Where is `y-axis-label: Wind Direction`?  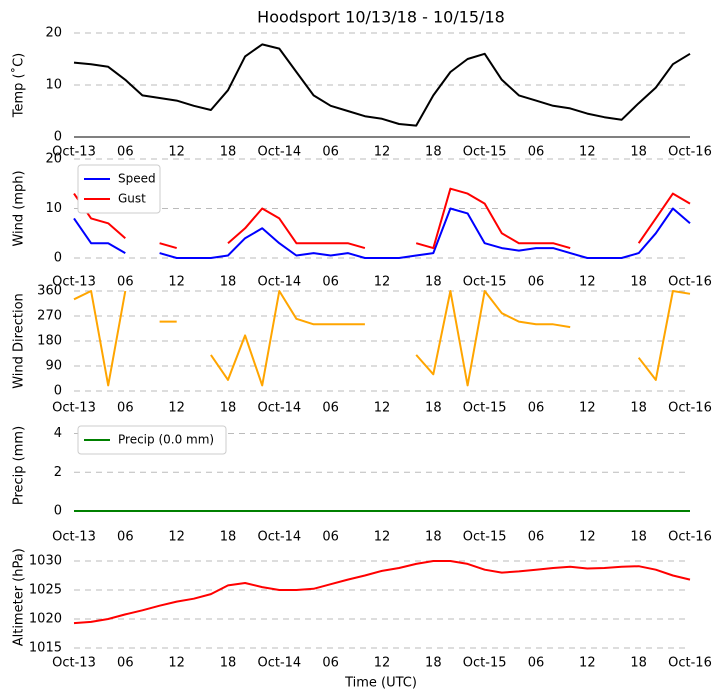
y-axis-label: Wind Direction is located at coordinates (19, 341).